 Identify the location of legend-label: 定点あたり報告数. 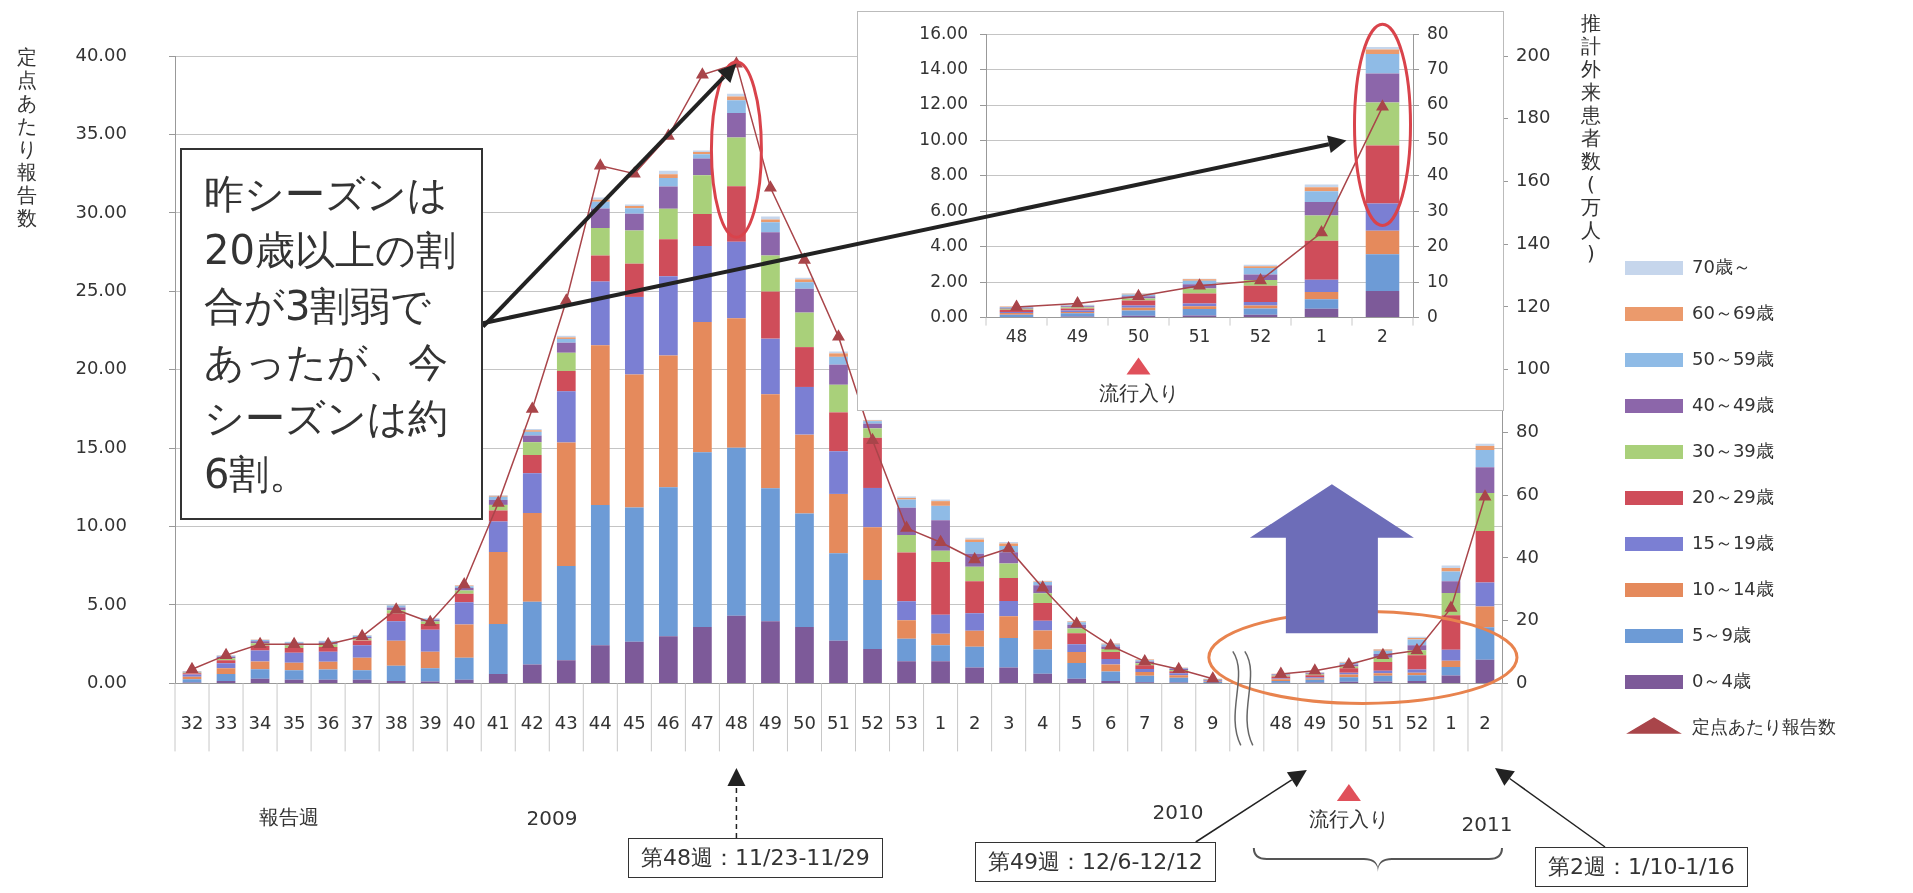
(1764, 726).